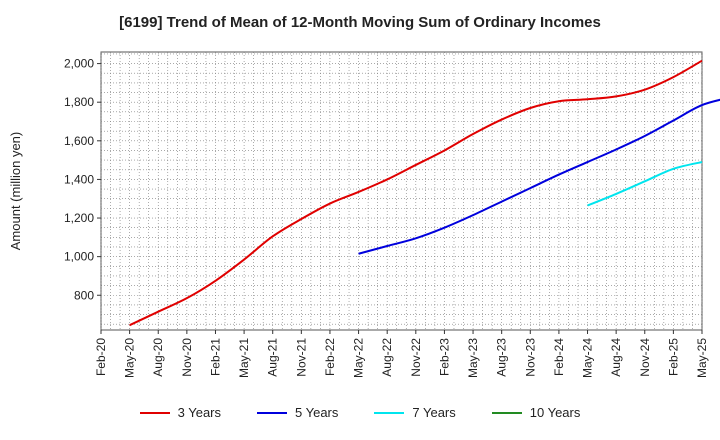 The image size is (720, 440). I want to click on x-tick-label: May-23, so click(473, 358).